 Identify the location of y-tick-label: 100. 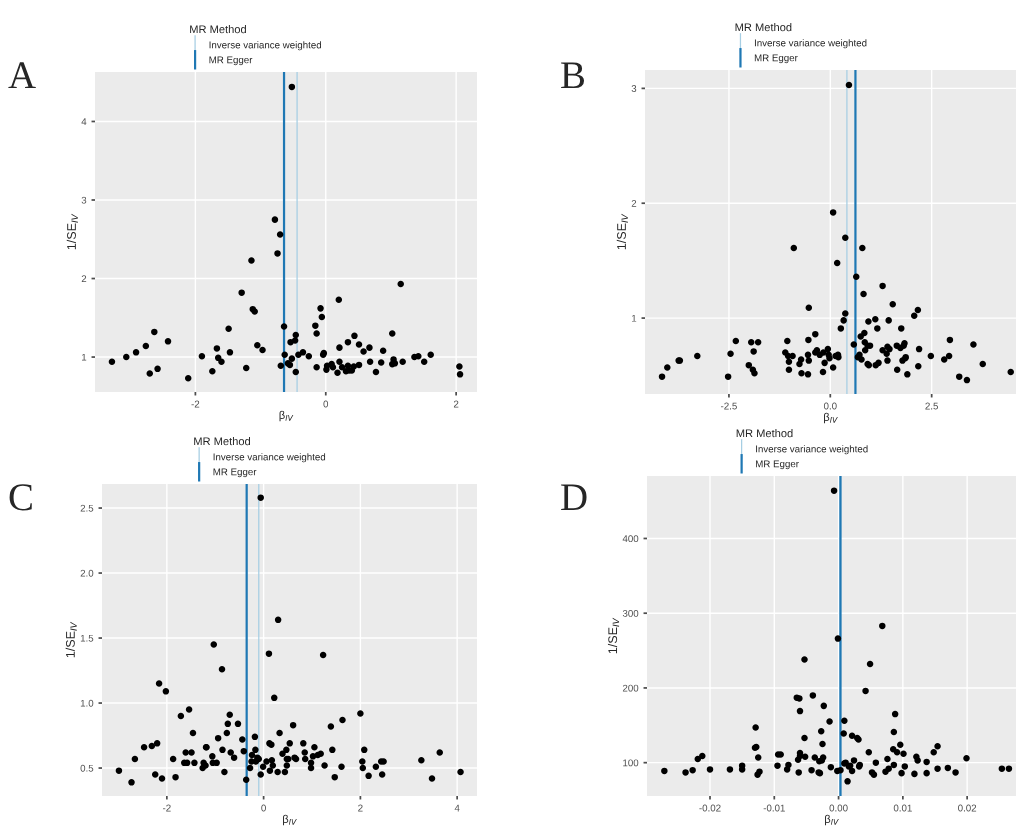
(631, 763).